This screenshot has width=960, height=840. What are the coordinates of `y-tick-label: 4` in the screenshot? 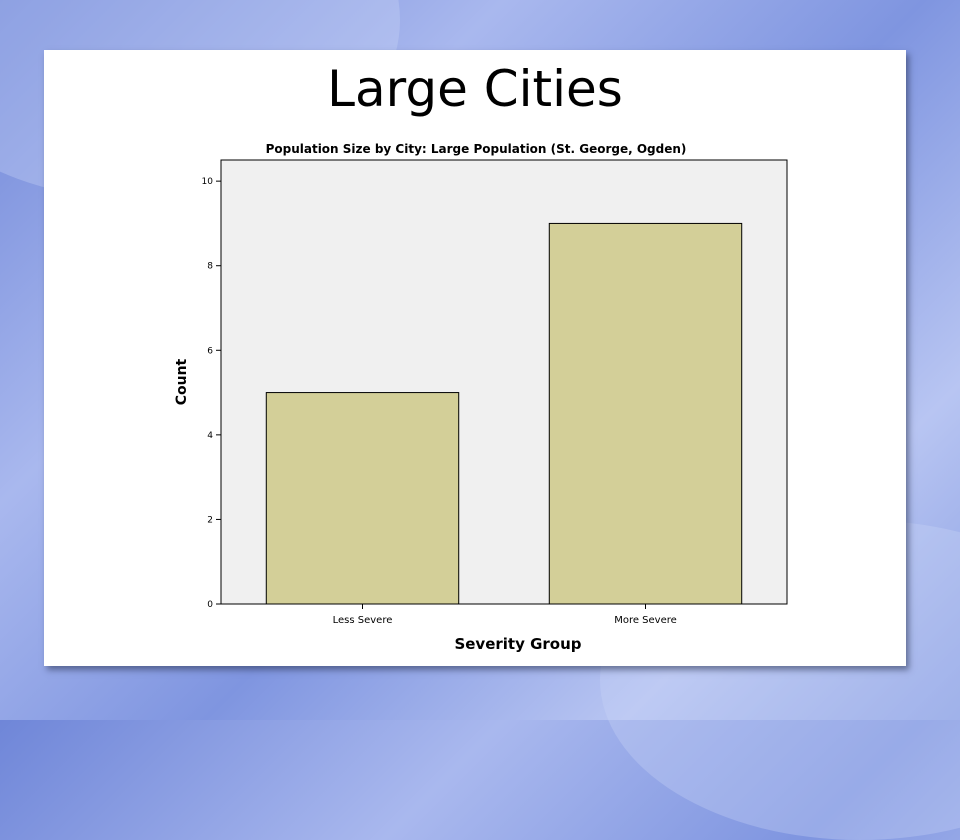 It's located at (210, 436).